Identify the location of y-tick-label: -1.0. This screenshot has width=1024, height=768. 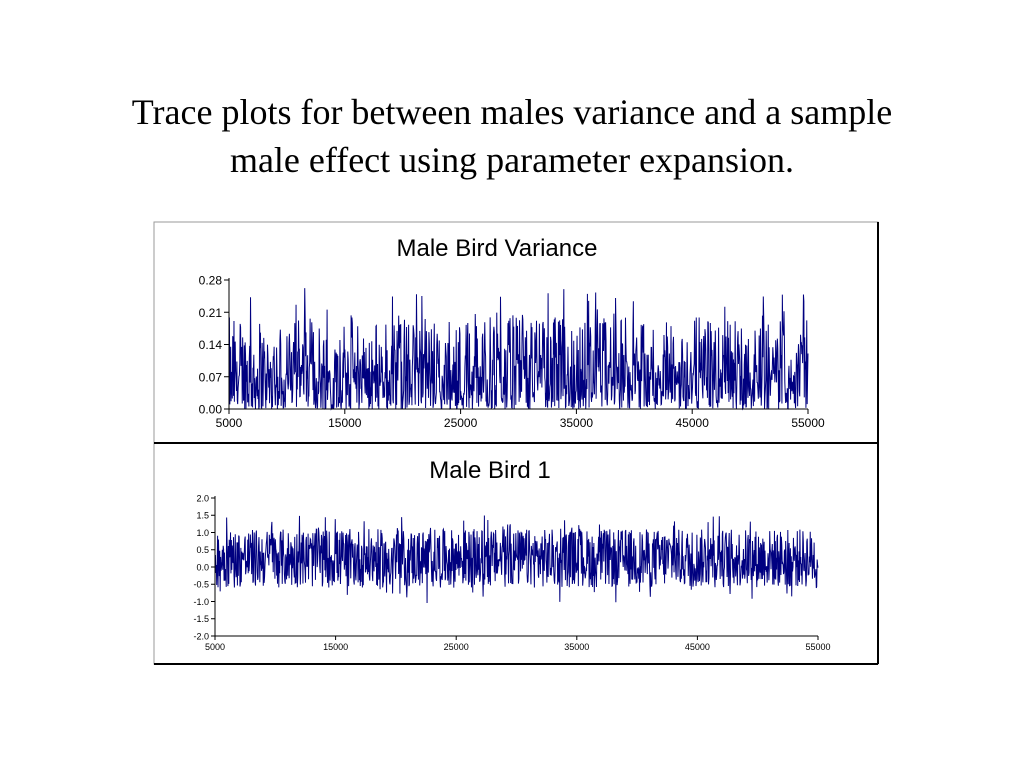
(201, 602).